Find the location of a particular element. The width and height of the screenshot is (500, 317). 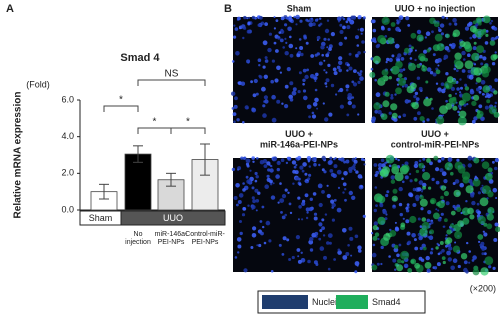

legend-label: Smad4 is located at coordinates (386, 302).